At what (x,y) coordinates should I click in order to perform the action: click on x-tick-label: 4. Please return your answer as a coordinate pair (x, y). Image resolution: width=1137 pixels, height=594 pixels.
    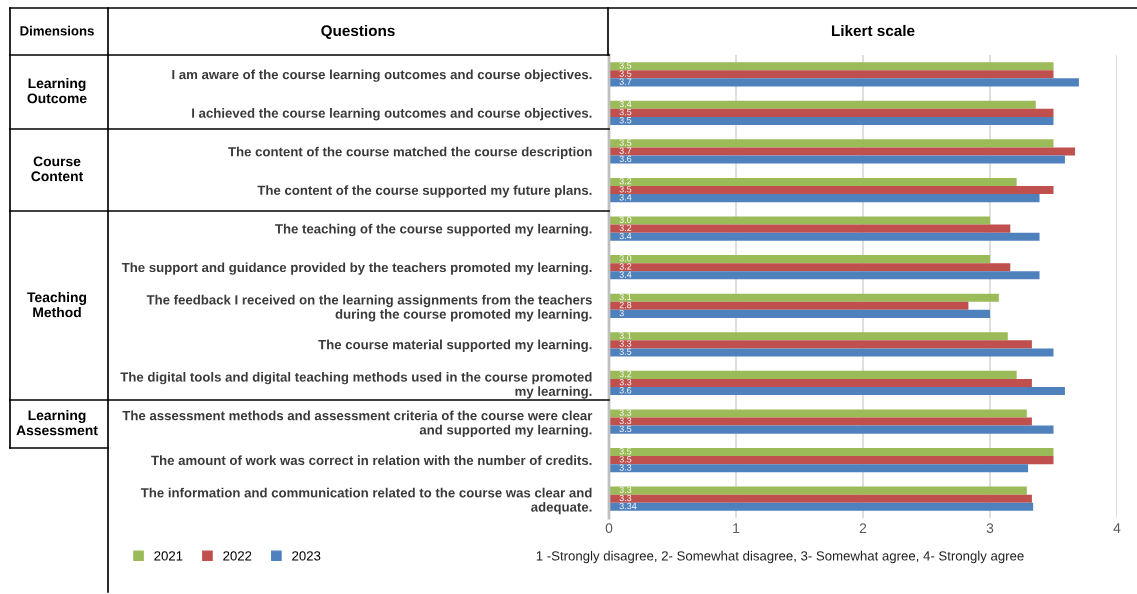
    Looking at the image, I should click on (1117, 528).